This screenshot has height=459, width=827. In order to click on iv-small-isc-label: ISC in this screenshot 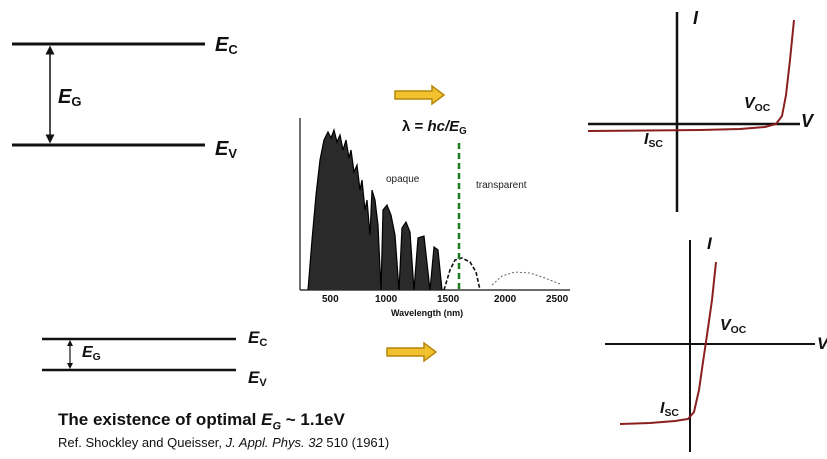, I will do `click(669, 409)`.